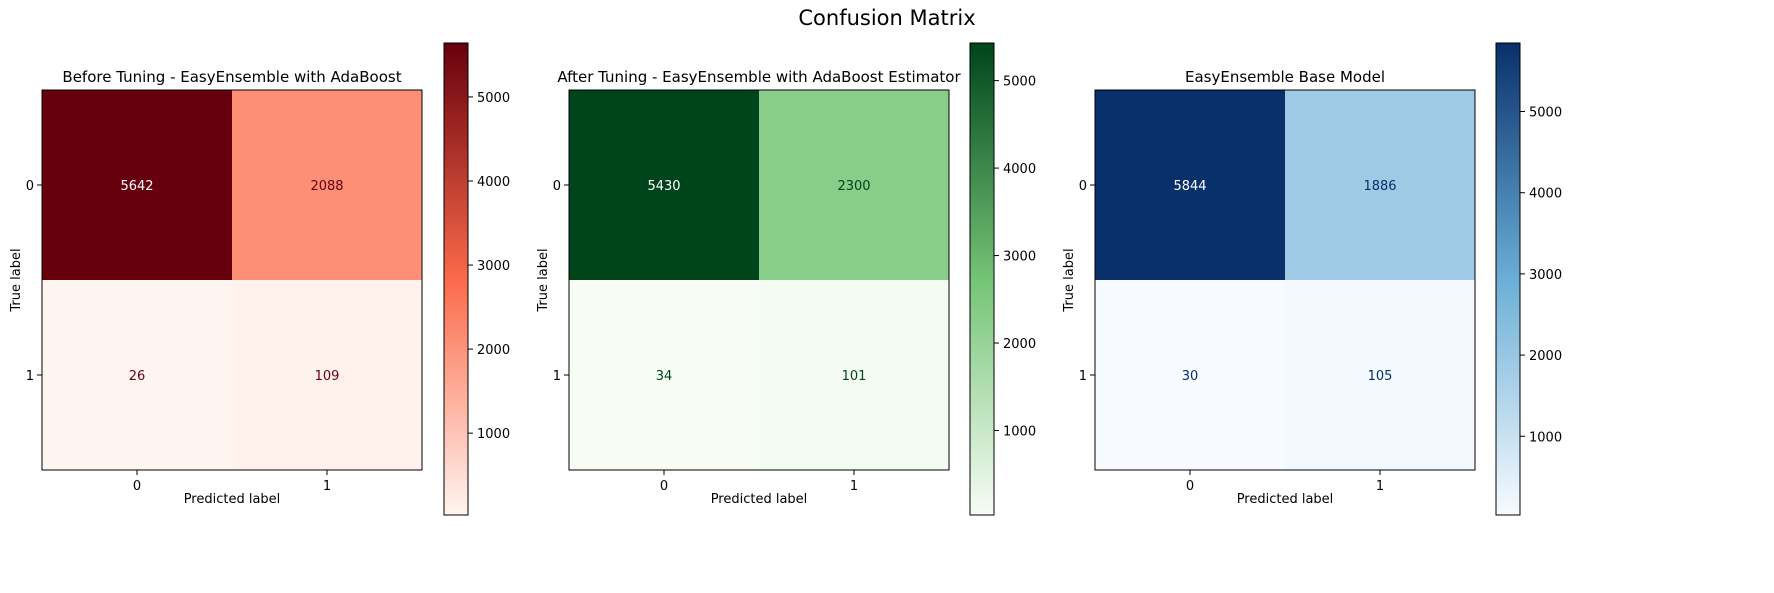 This screenshot has height=593, width=1774. I want to click on cell-value-label: 30, so click(1190, 376).